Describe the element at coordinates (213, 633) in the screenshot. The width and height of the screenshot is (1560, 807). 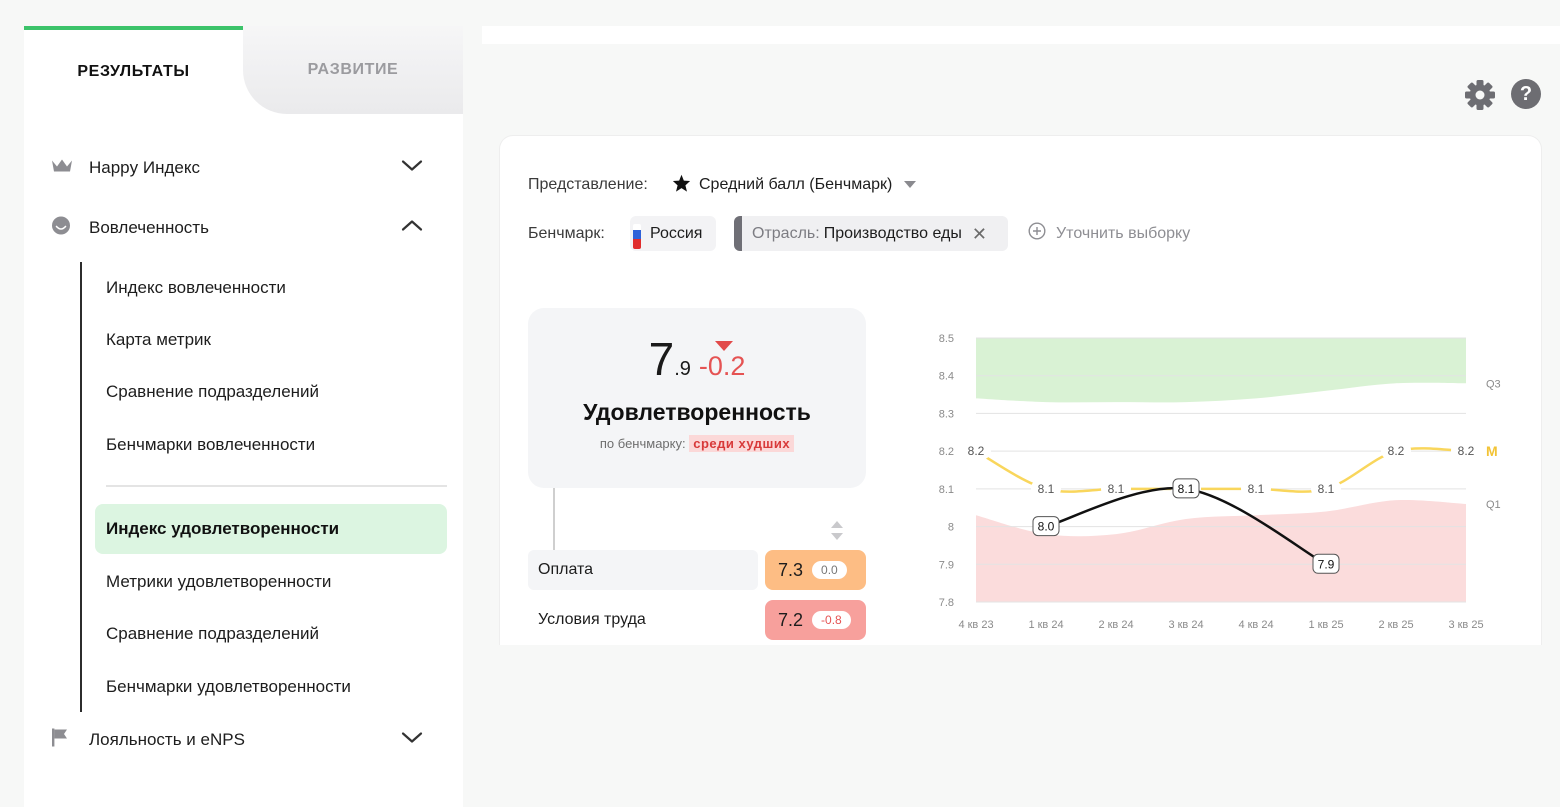
I see `sidebar-item-department-comparison-2: Сравнение подразделений` at that location.